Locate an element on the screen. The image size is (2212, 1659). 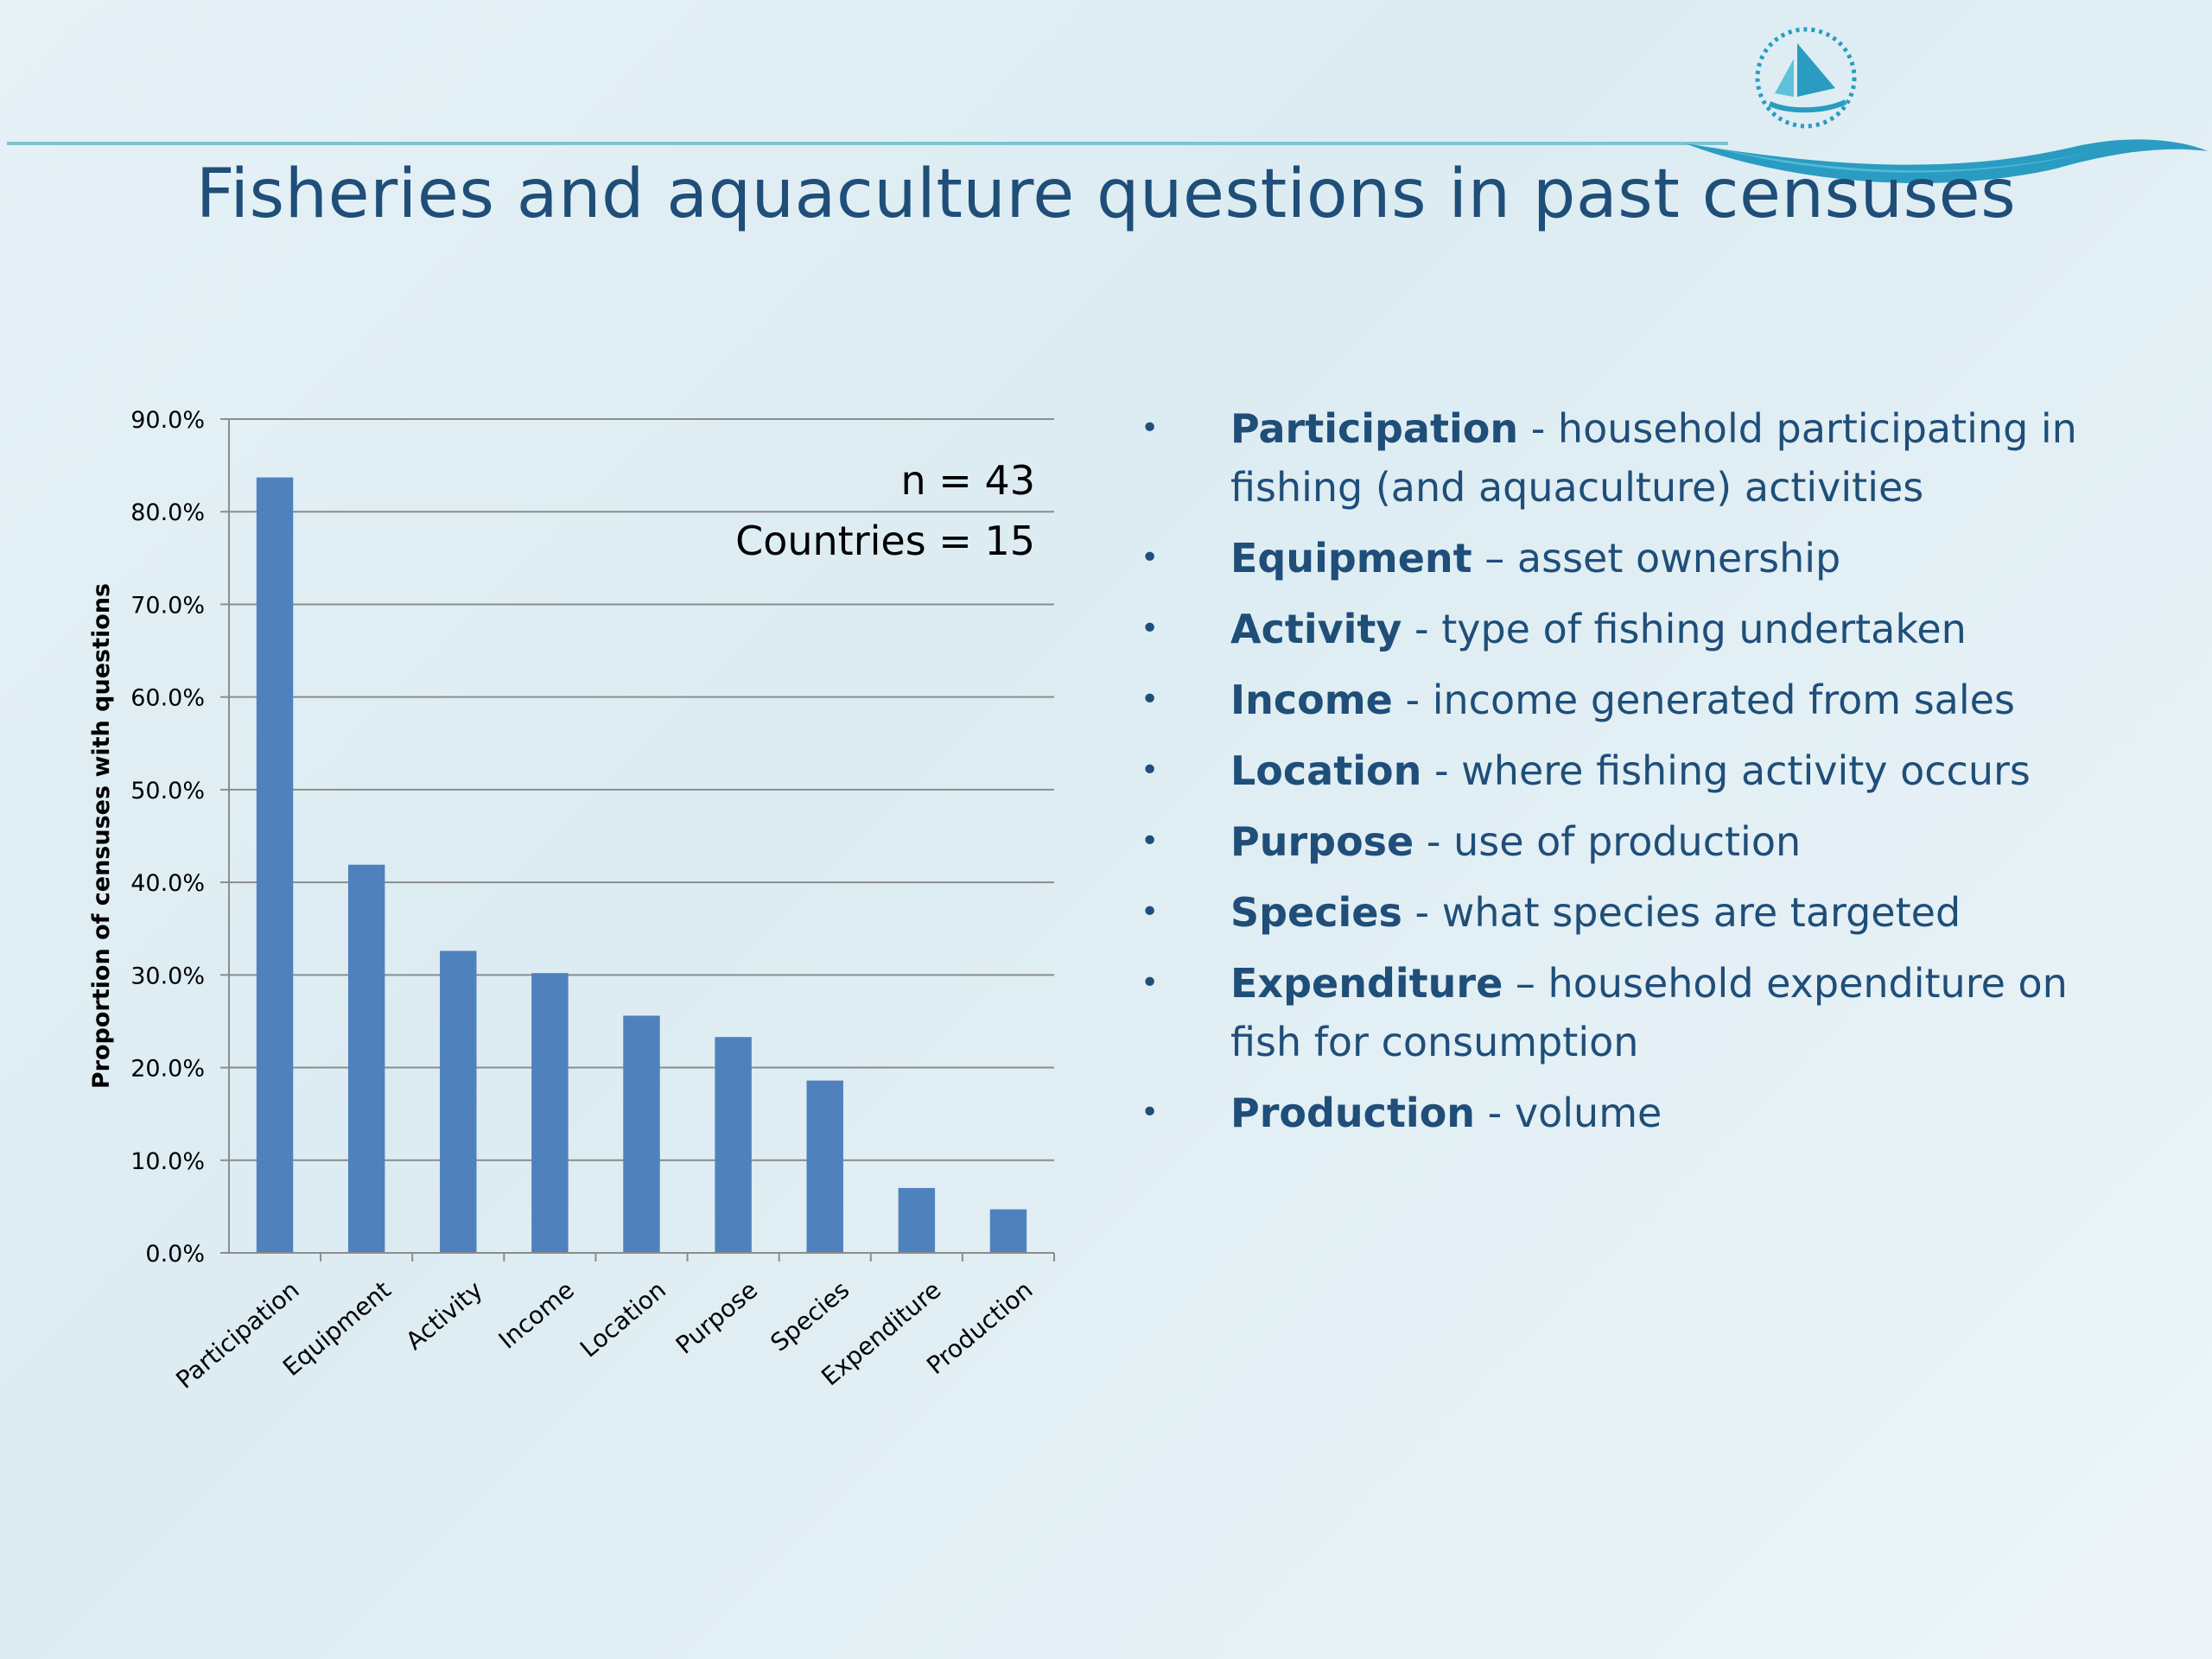
bullet-term: Activity is located at coordinates (1316, 629).